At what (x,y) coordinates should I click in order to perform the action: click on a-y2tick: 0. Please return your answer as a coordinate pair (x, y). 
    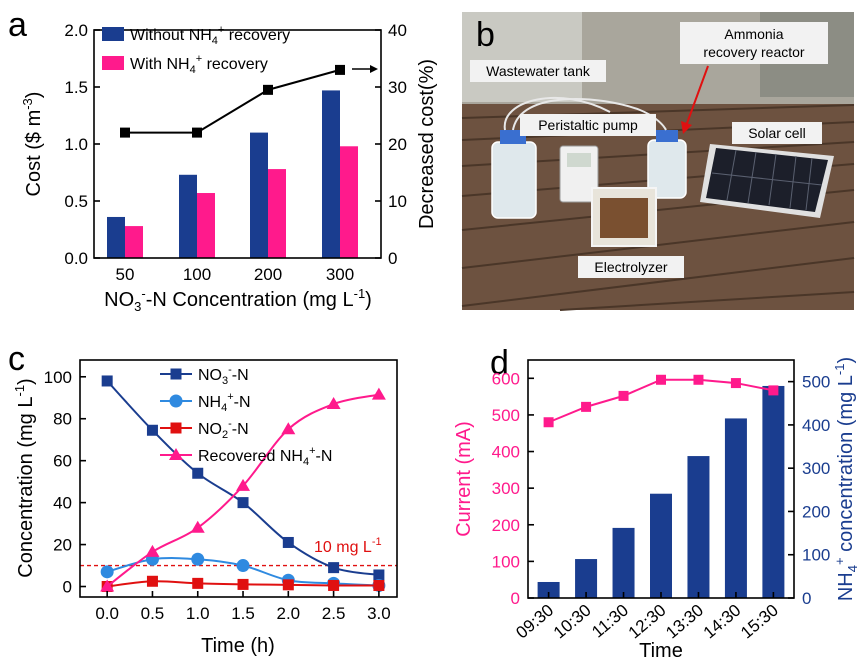
    Looking at the image, I should click on (392, 258).